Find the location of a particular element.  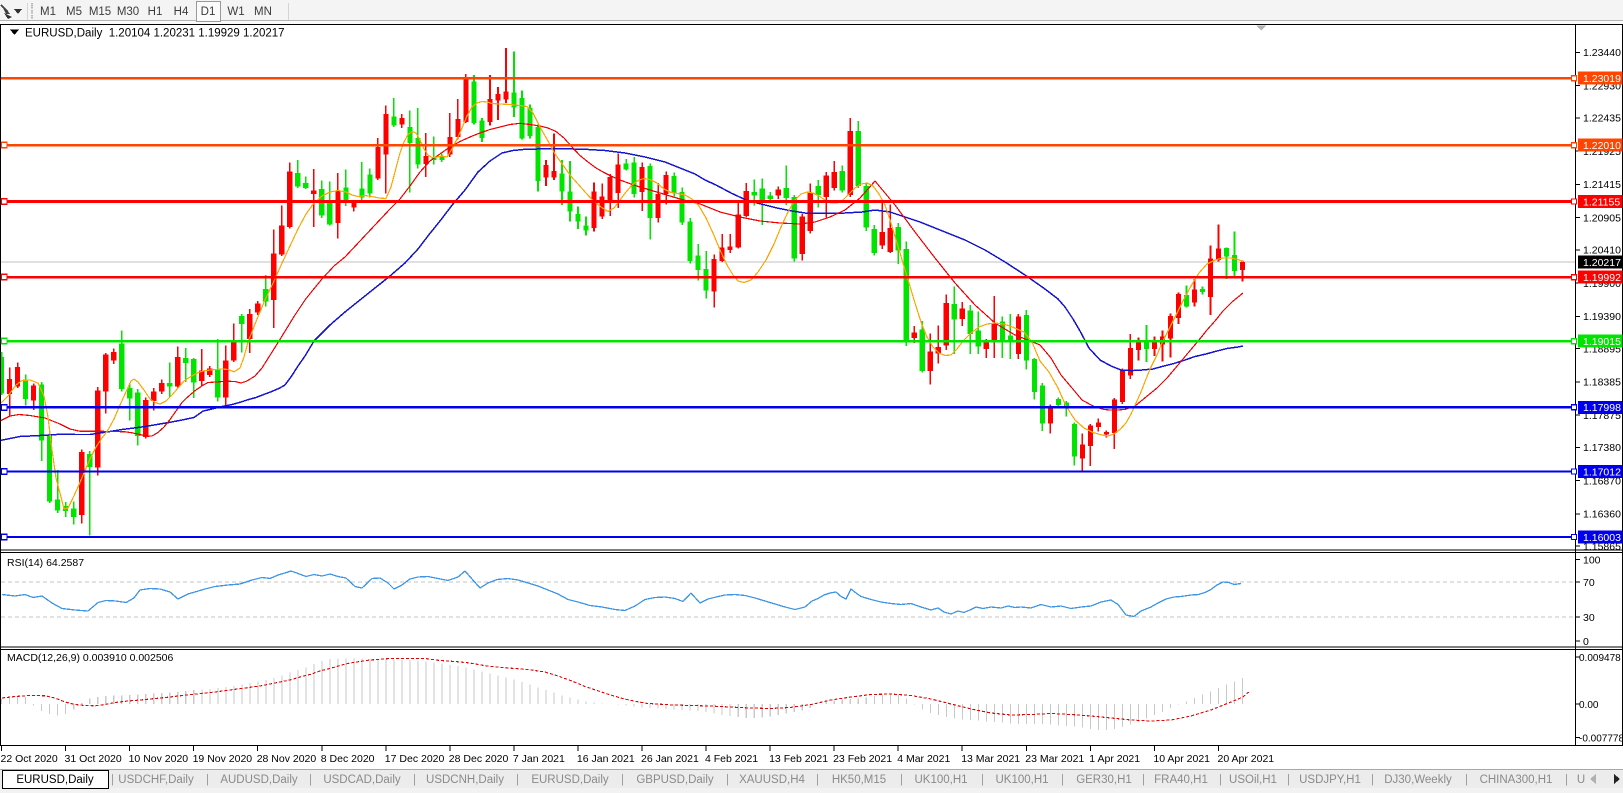

svg-text: HK50,M15 is located at coordinates (859, 780).